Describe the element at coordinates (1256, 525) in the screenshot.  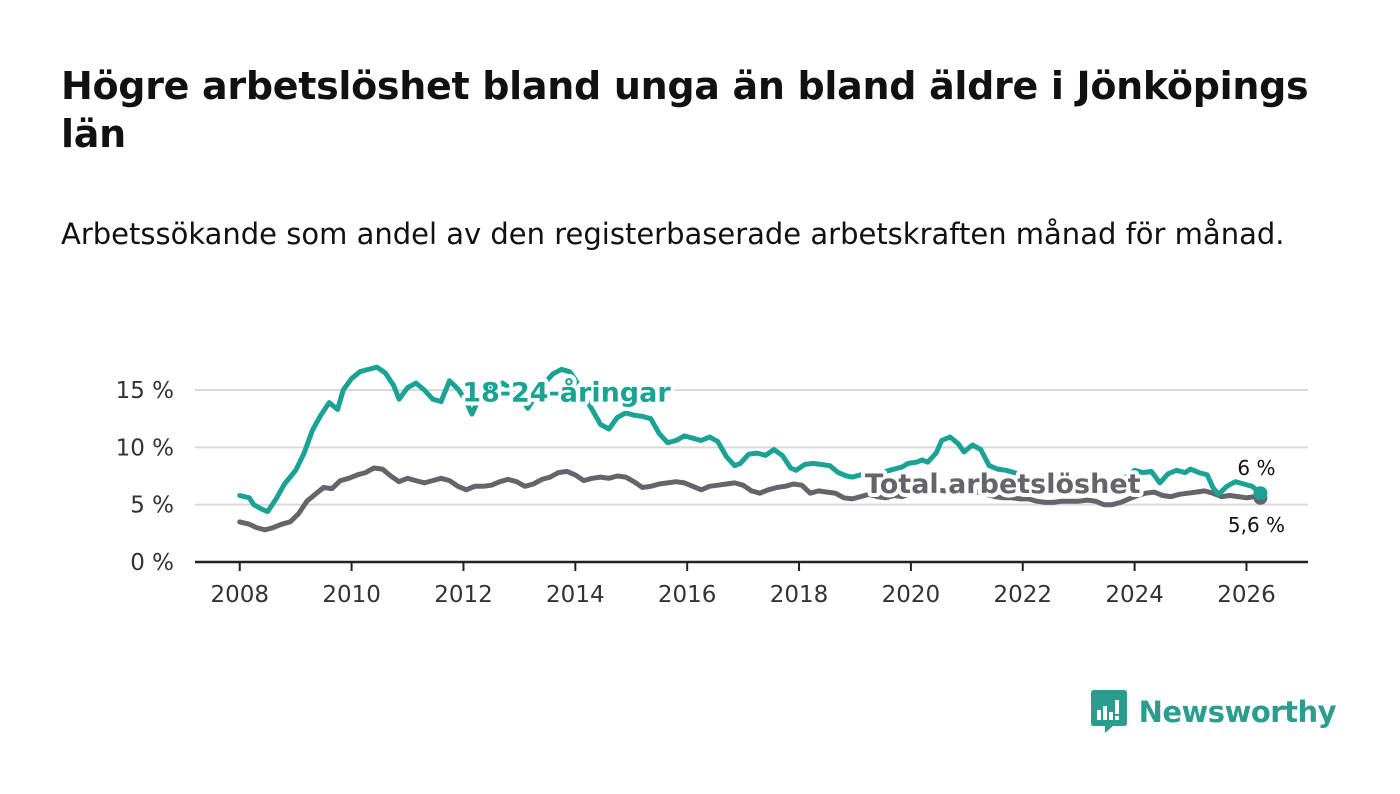
I see `end-label-total: 5,6 %` at that location.